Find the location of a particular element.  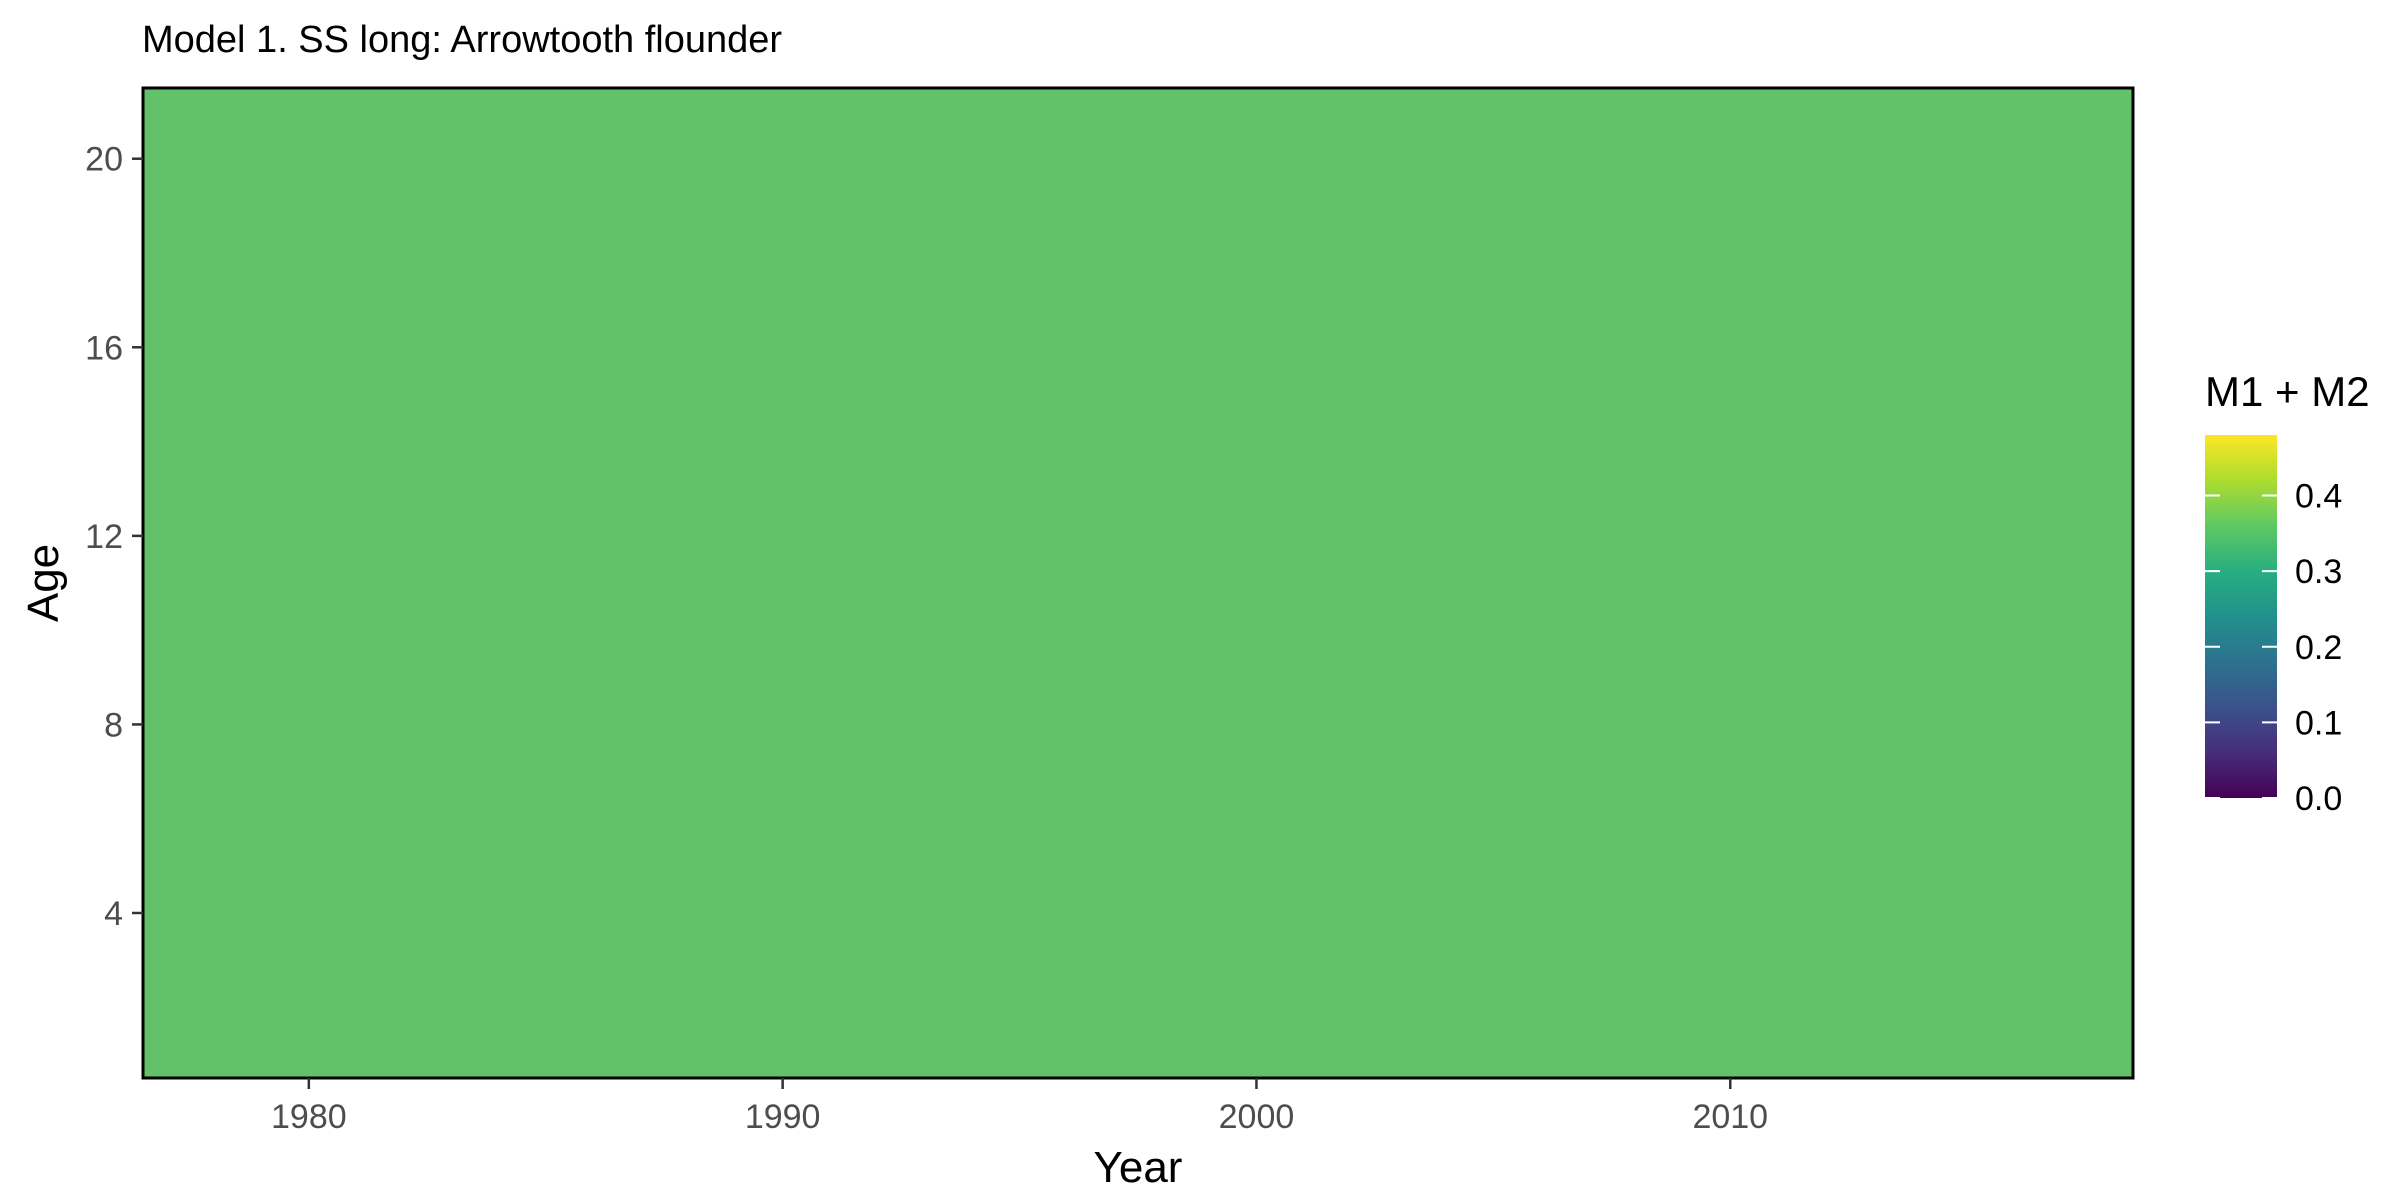

legend-ticks: 0.0 0.1 0.2 0.3 0.4 is located at coordinates (2273, 648).